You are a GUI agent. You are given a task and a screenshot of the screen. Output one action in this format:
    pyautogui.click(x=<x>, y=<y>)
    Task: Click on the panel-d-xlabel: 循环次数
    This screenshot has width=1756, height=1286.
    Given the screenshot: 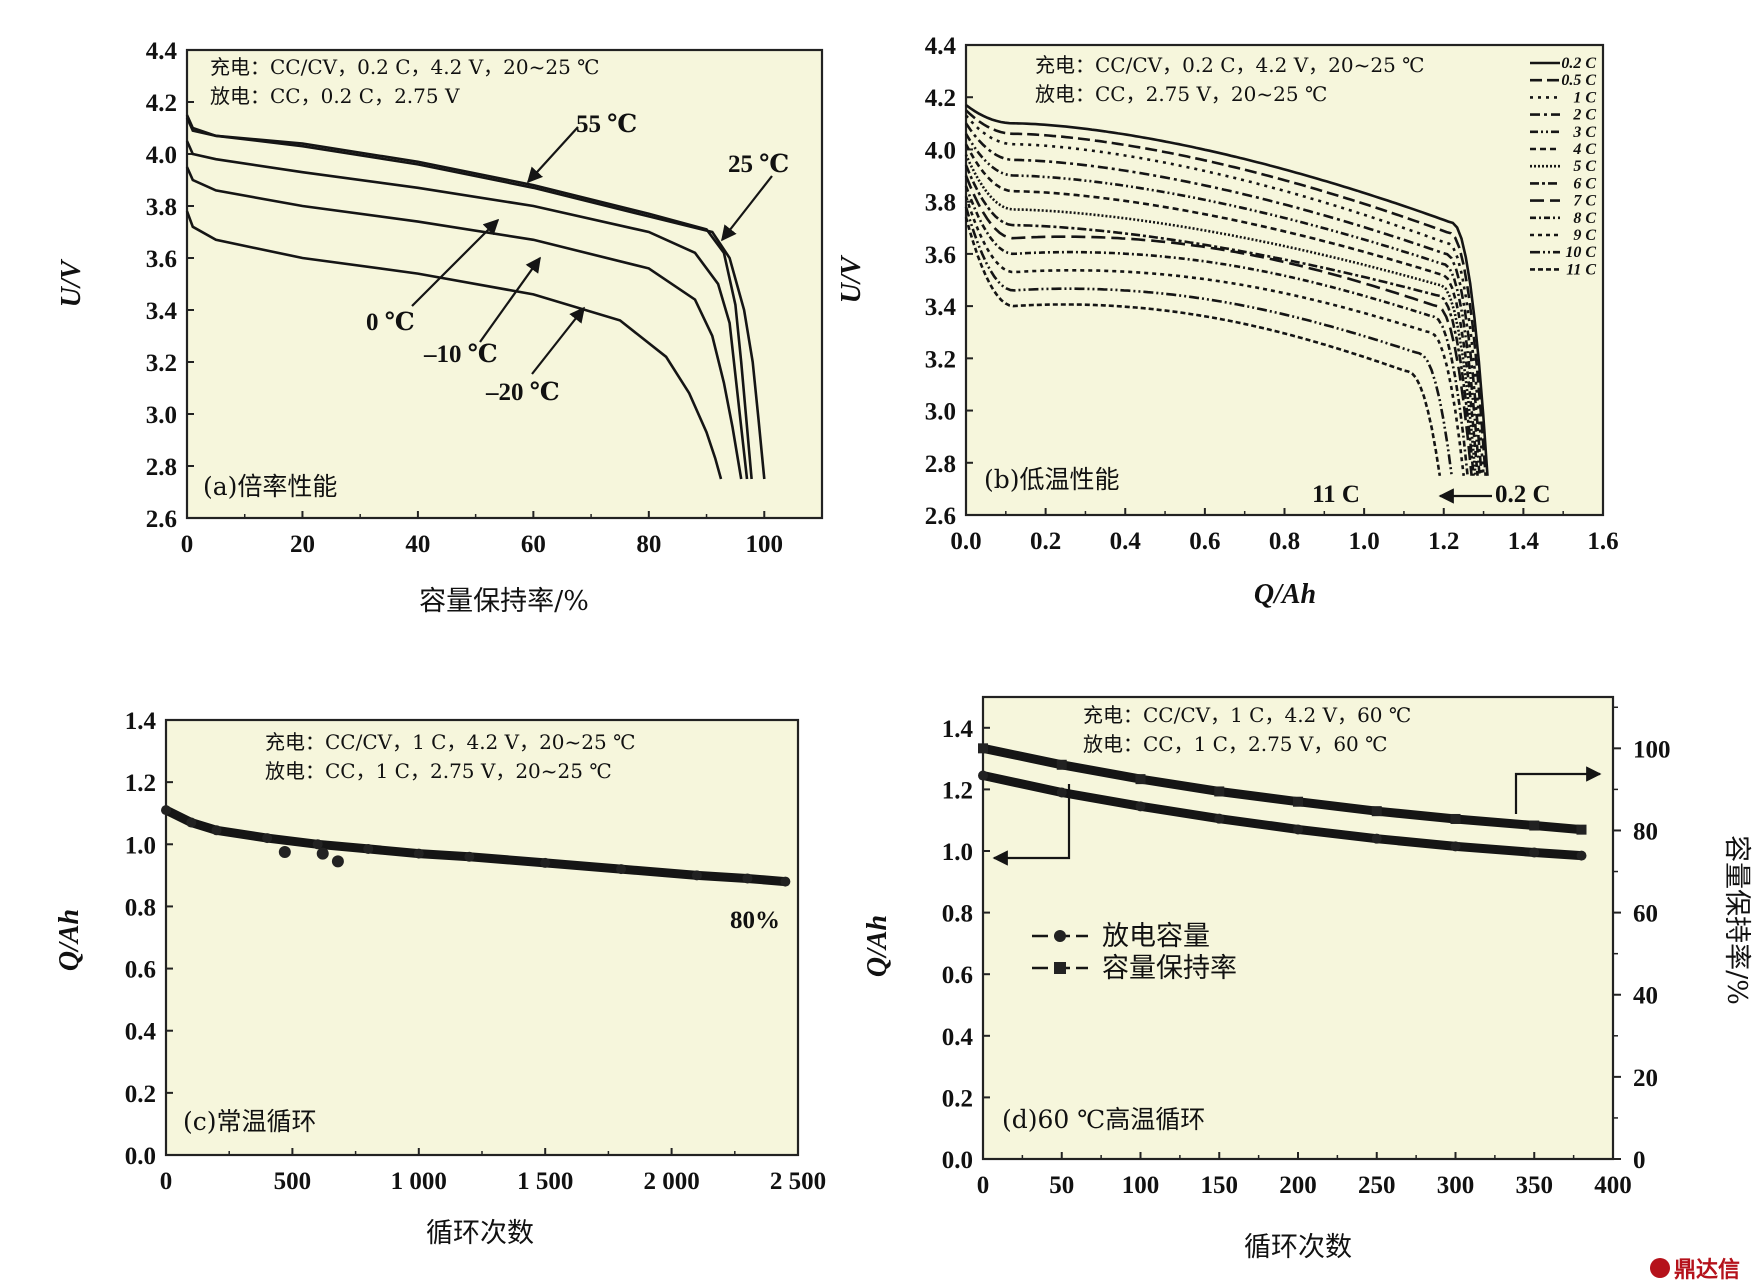 What is the action you would take?
    pyautogui.click(x=1298, y=1247)
    